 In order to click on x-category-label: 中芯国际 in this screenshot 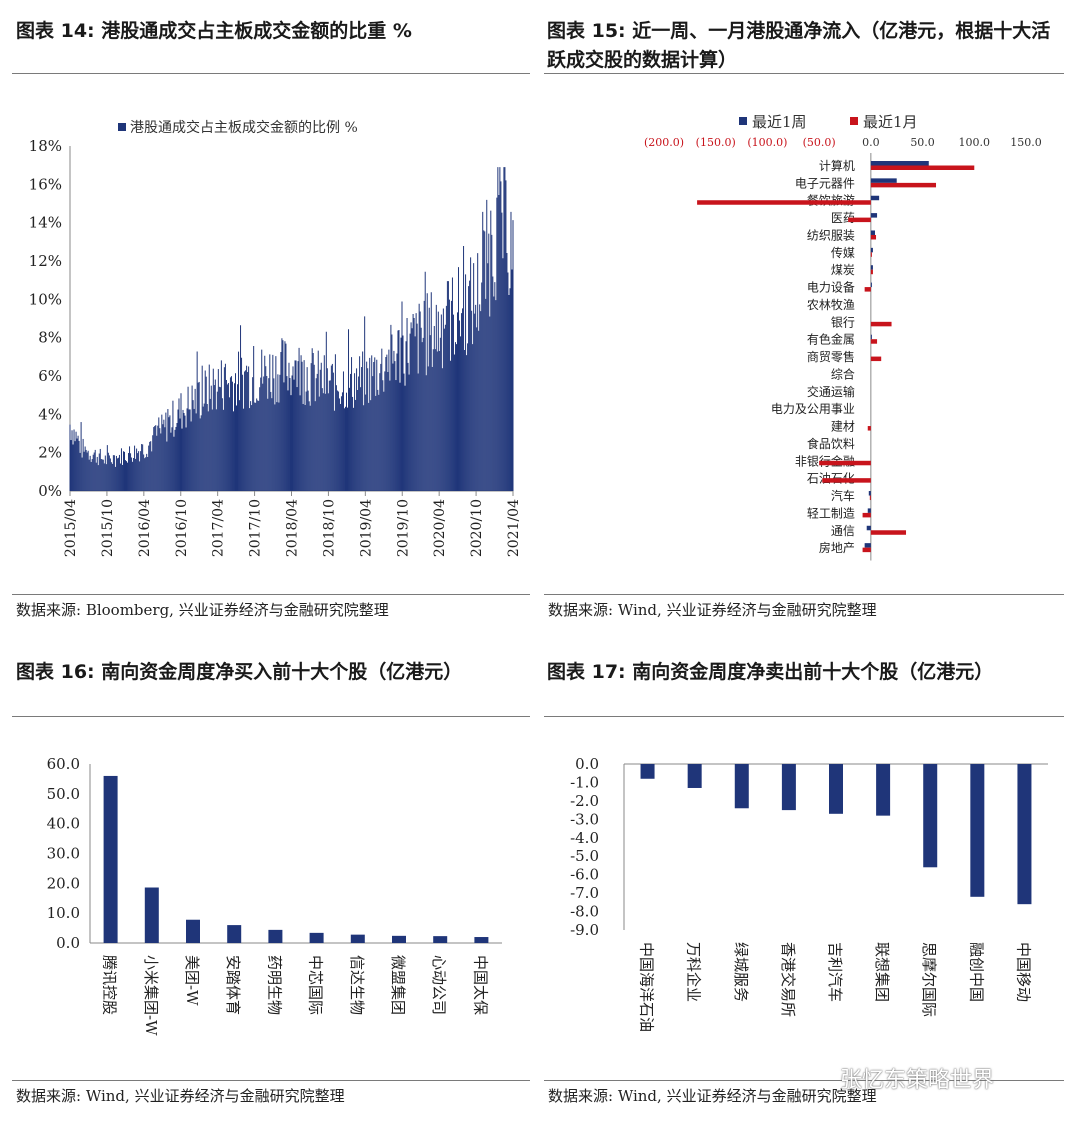, I will do `click(316, 985)`.